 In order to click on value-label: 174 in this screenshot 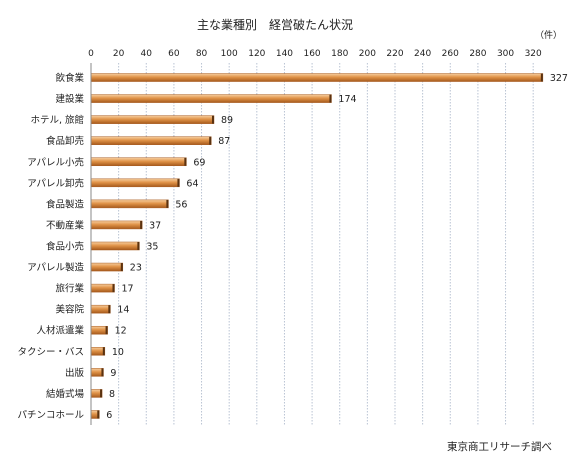, I will do `click(347, 99)`.